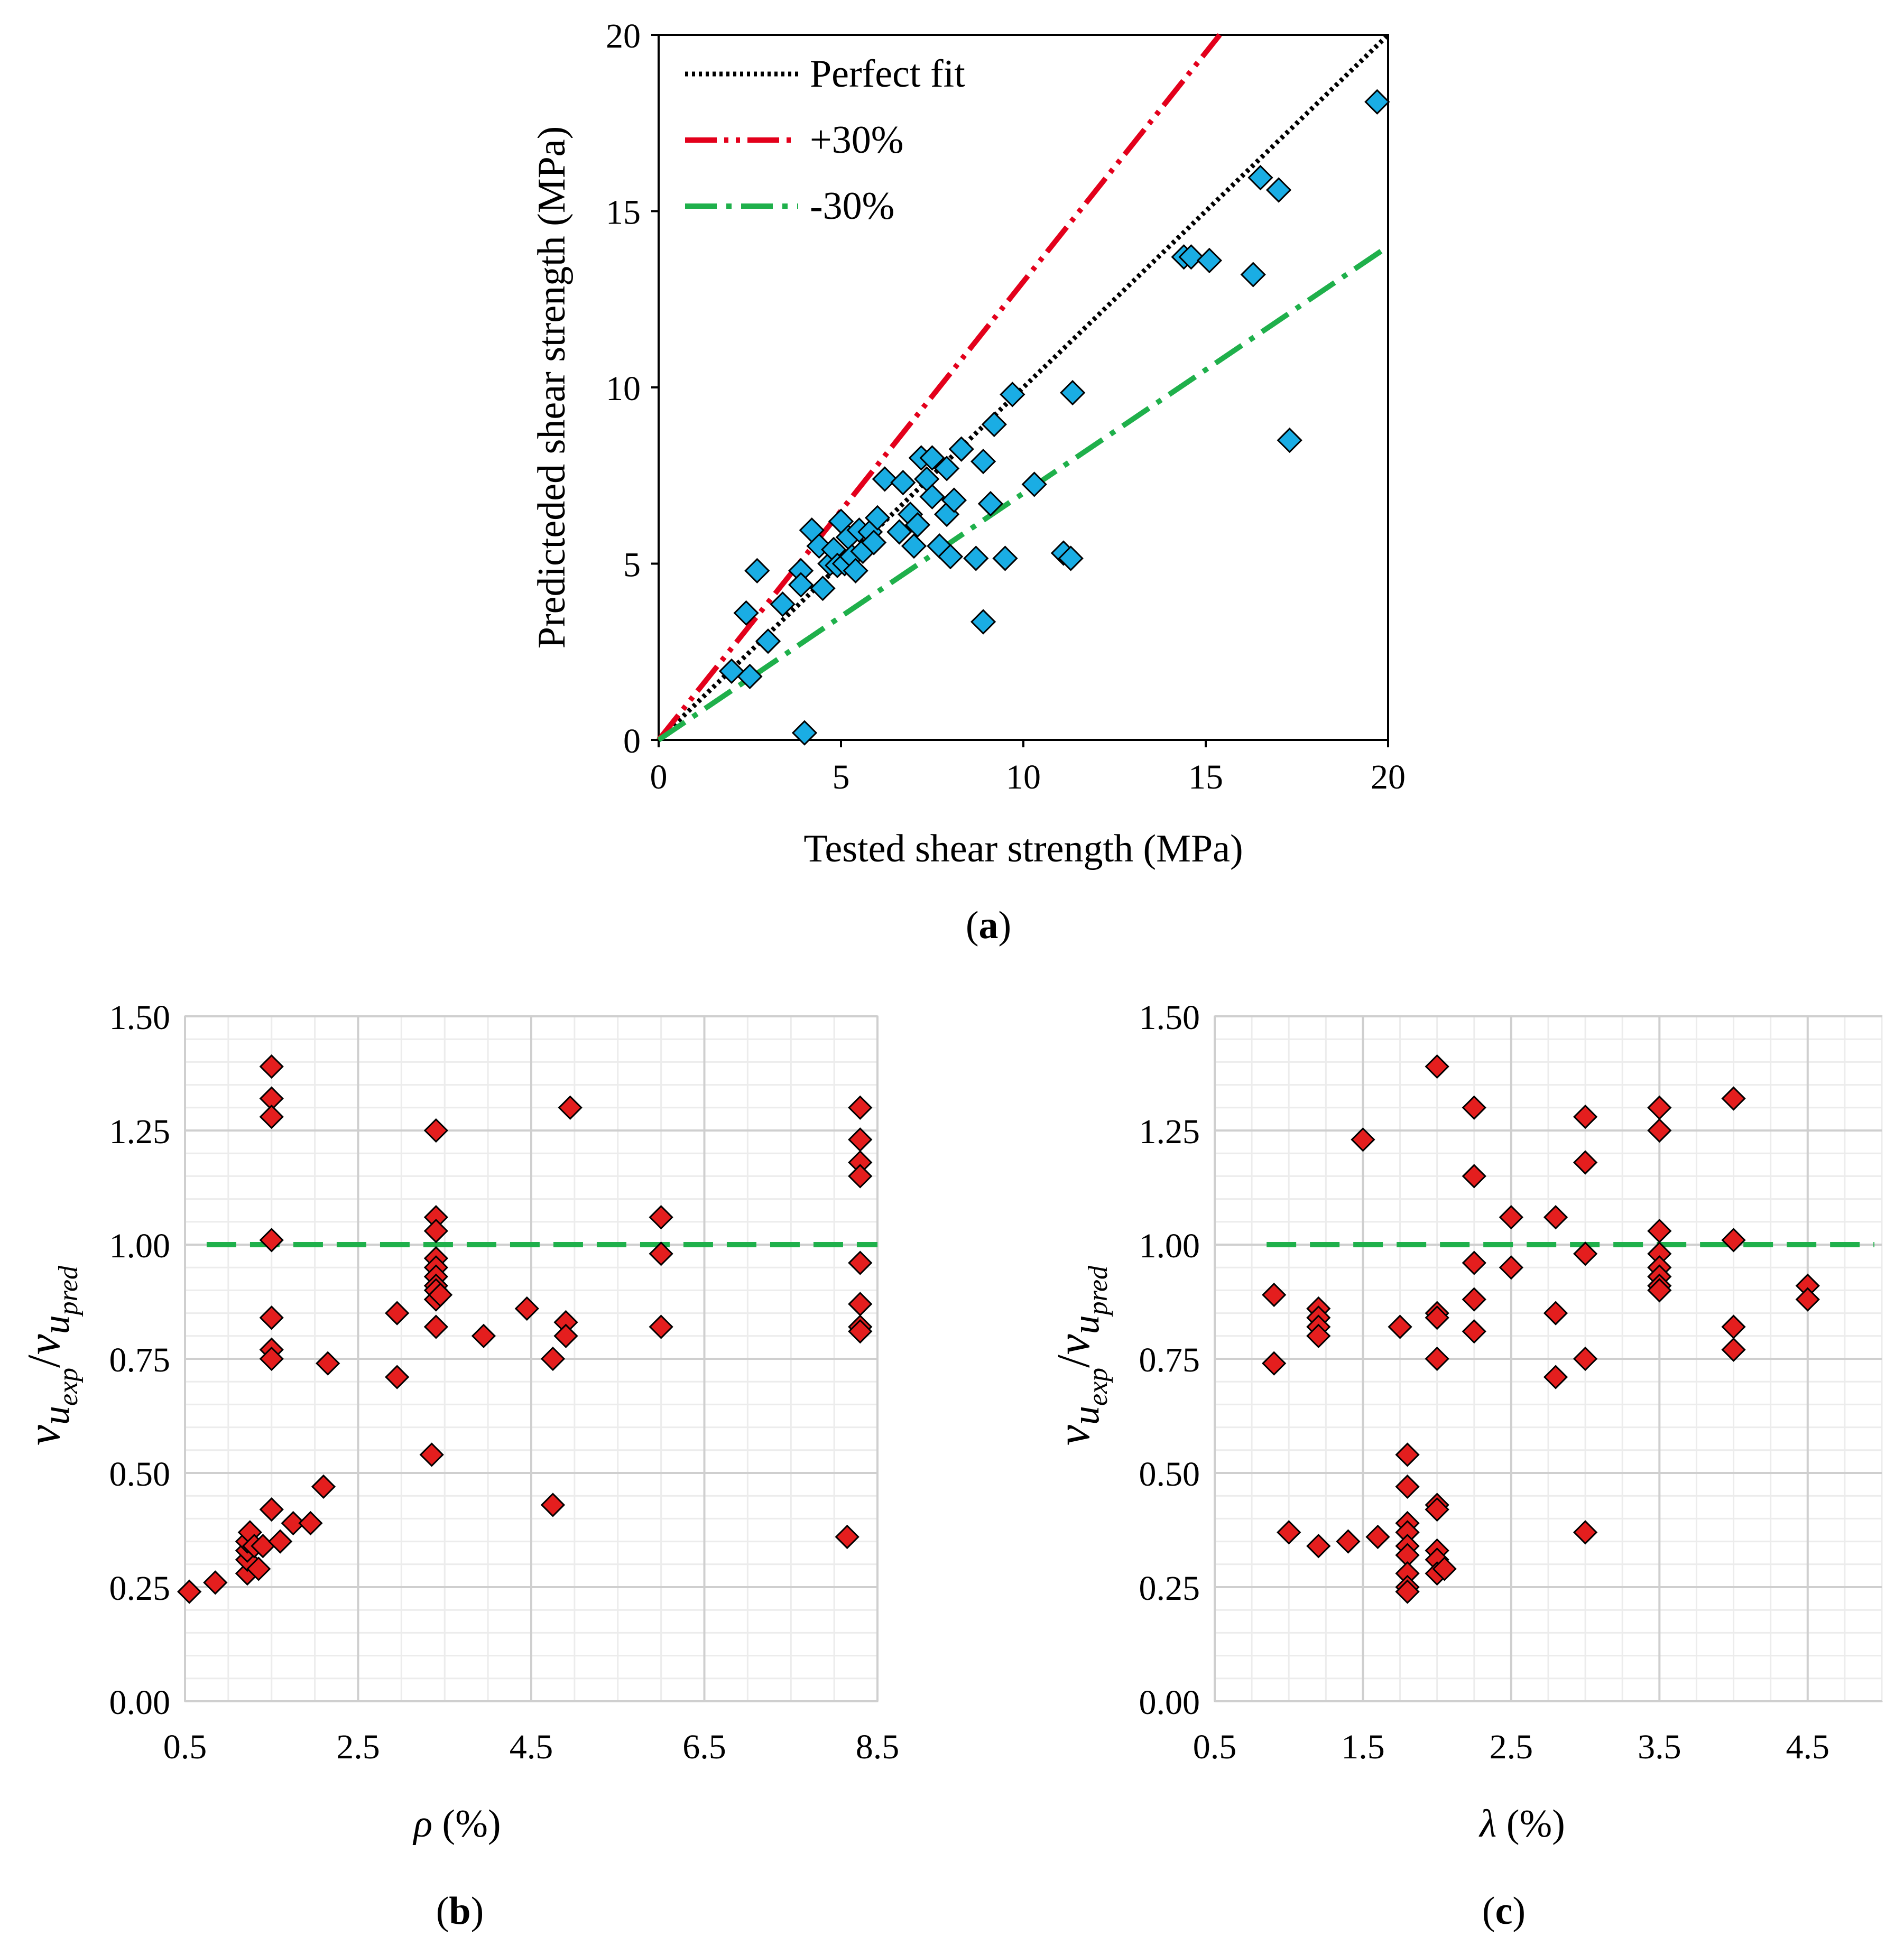 The height and width of the screenshot is (1937, 1904). Describe the element at coordinates (466, 1824) in the screenshot. I see `x-unit: (%)` at that location.